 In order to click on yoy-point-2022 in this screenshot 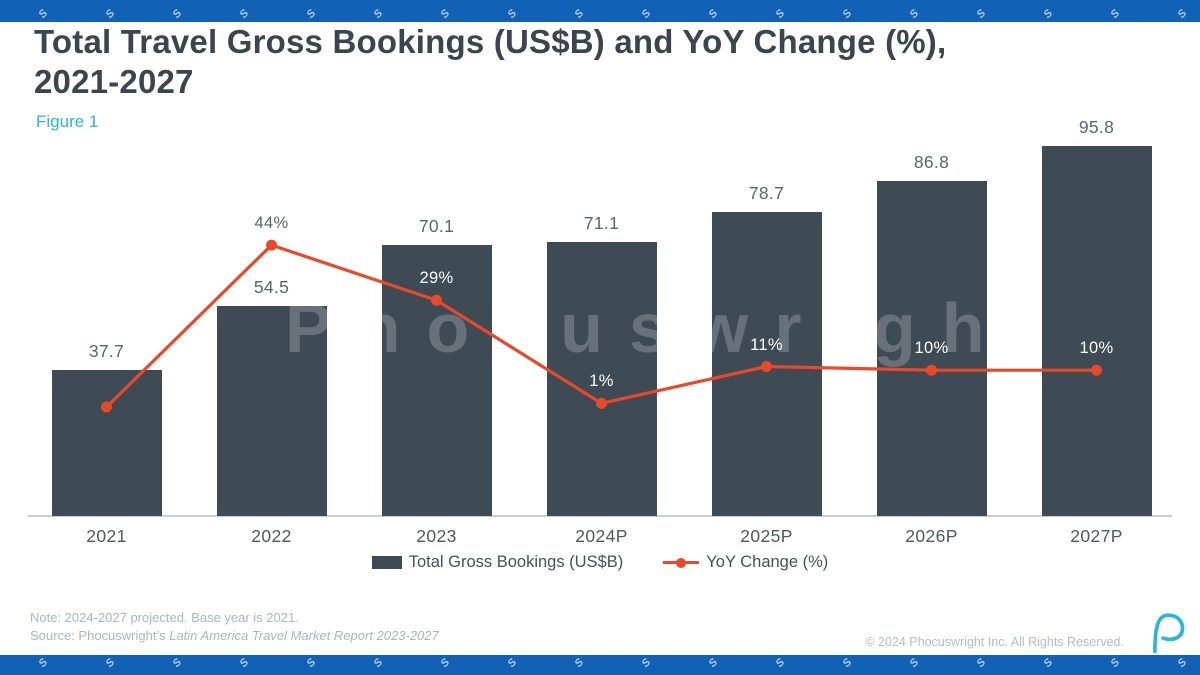, I will do `click(271, 245)`.